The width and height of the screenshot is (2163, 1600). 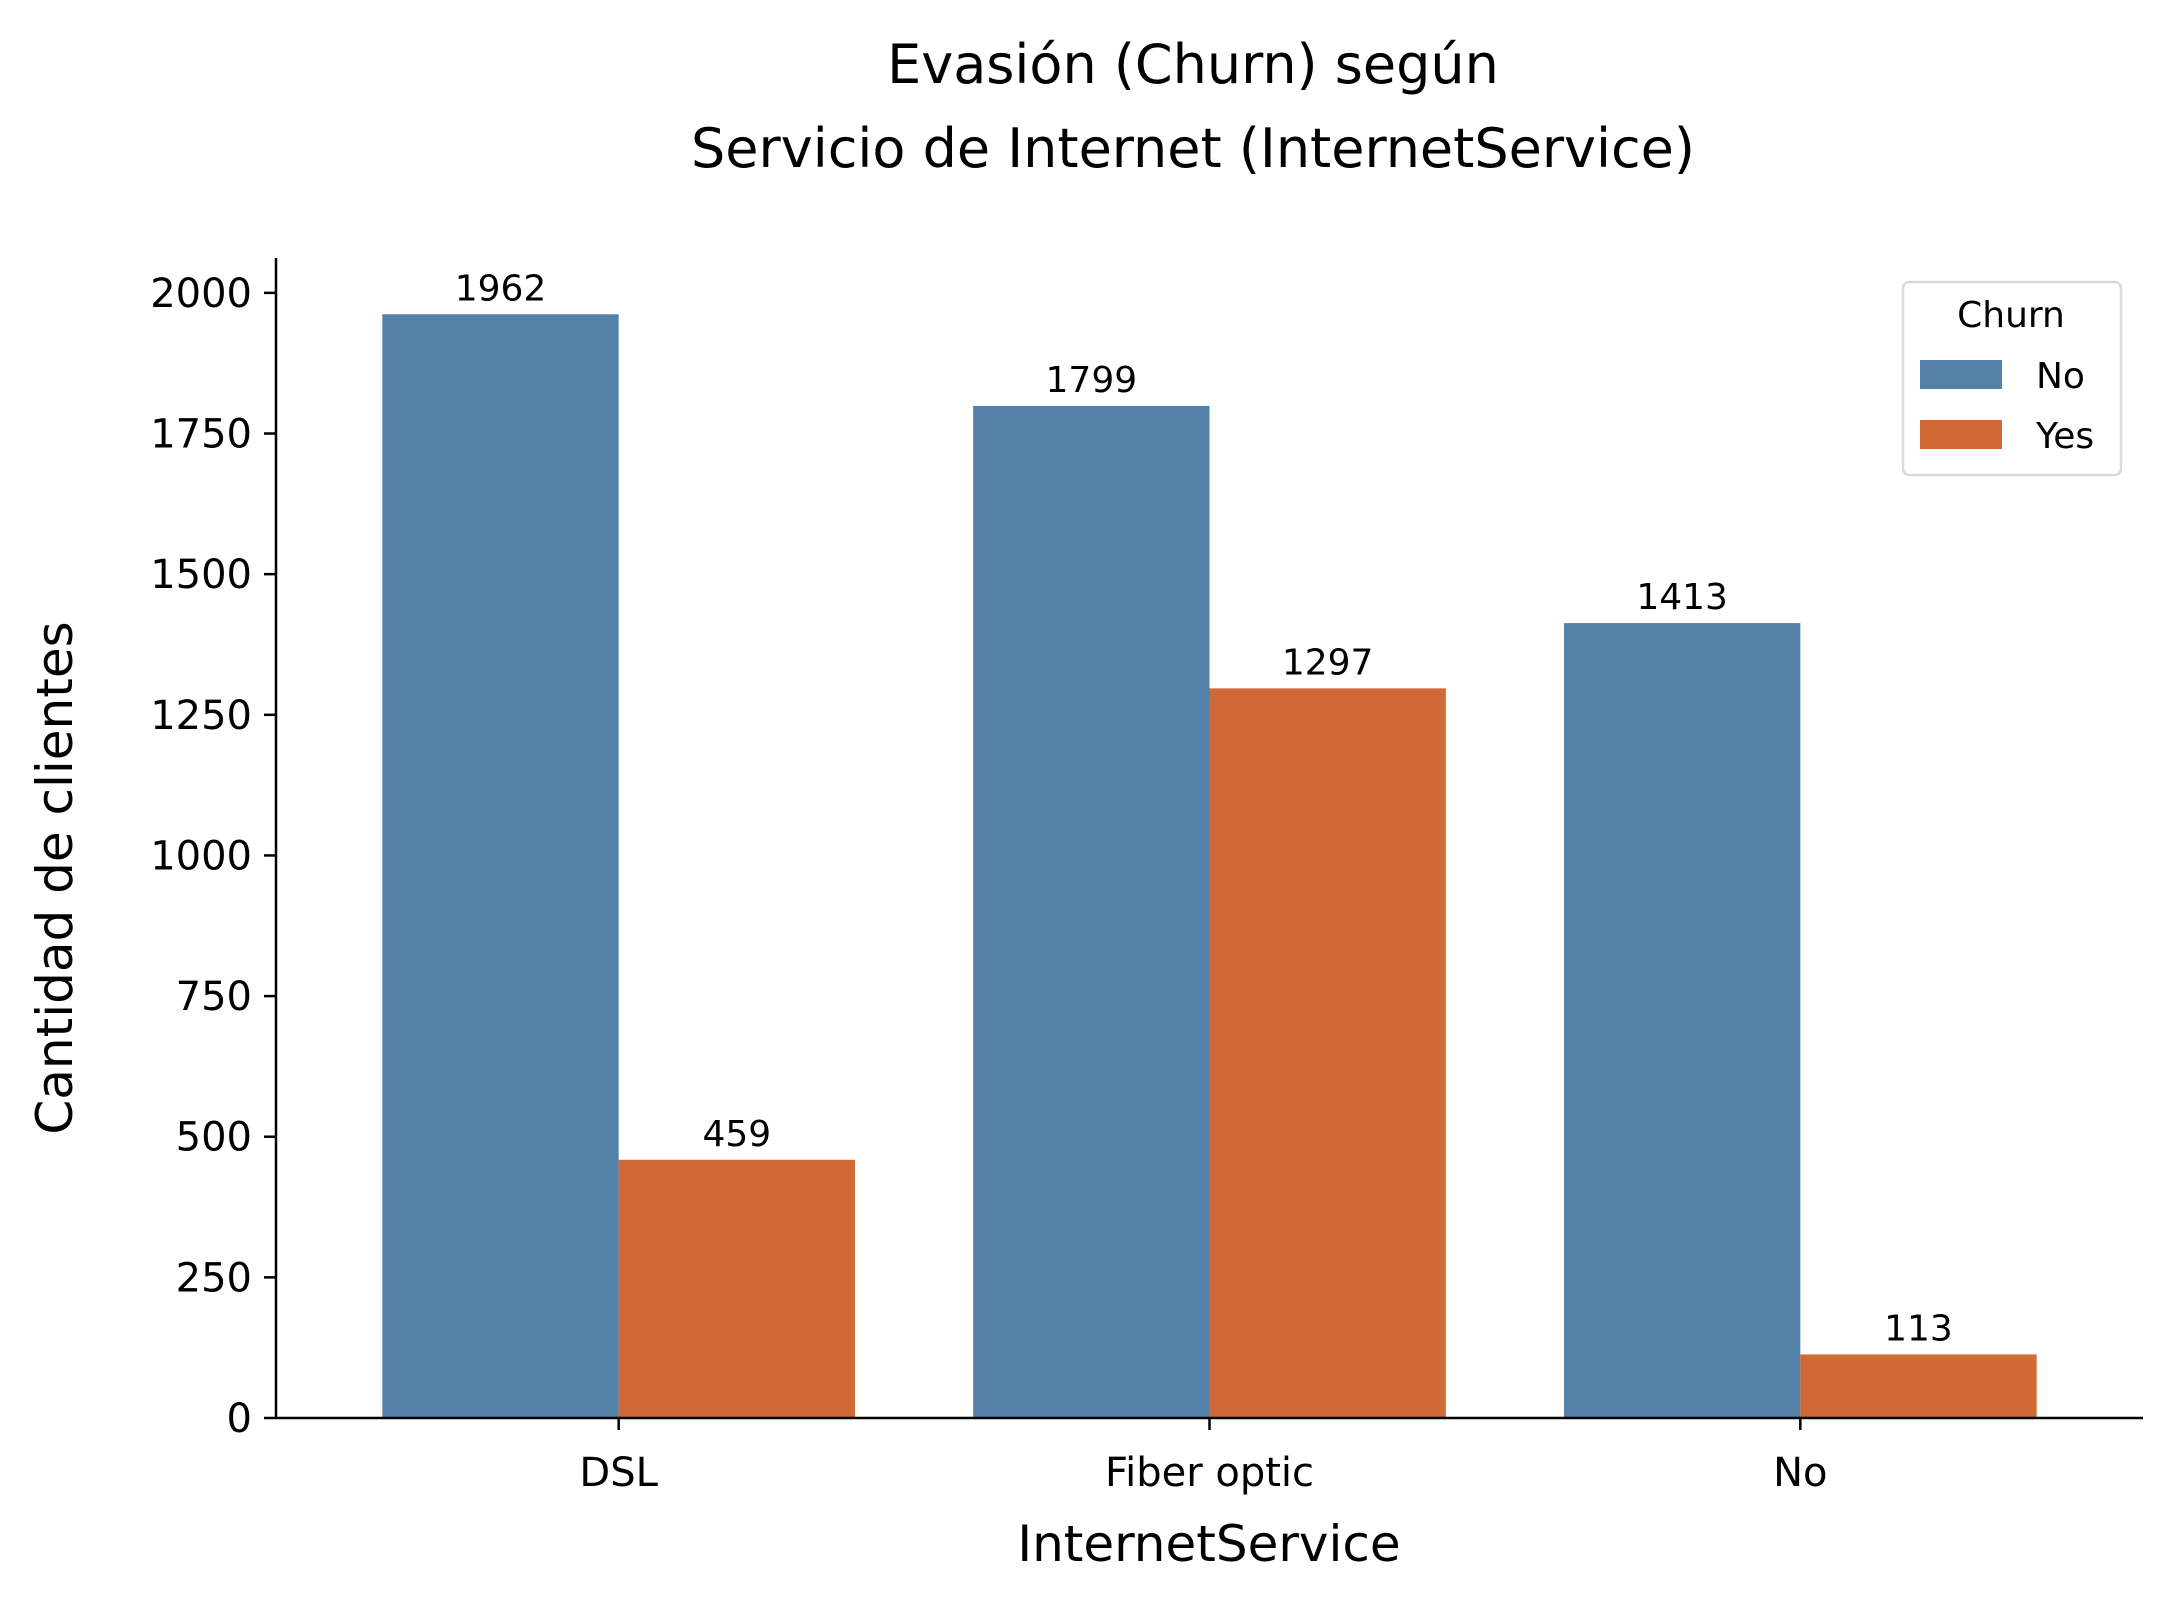 I want to click on bar-value-label-no-no: 1413, so click(x=1682, y=597).